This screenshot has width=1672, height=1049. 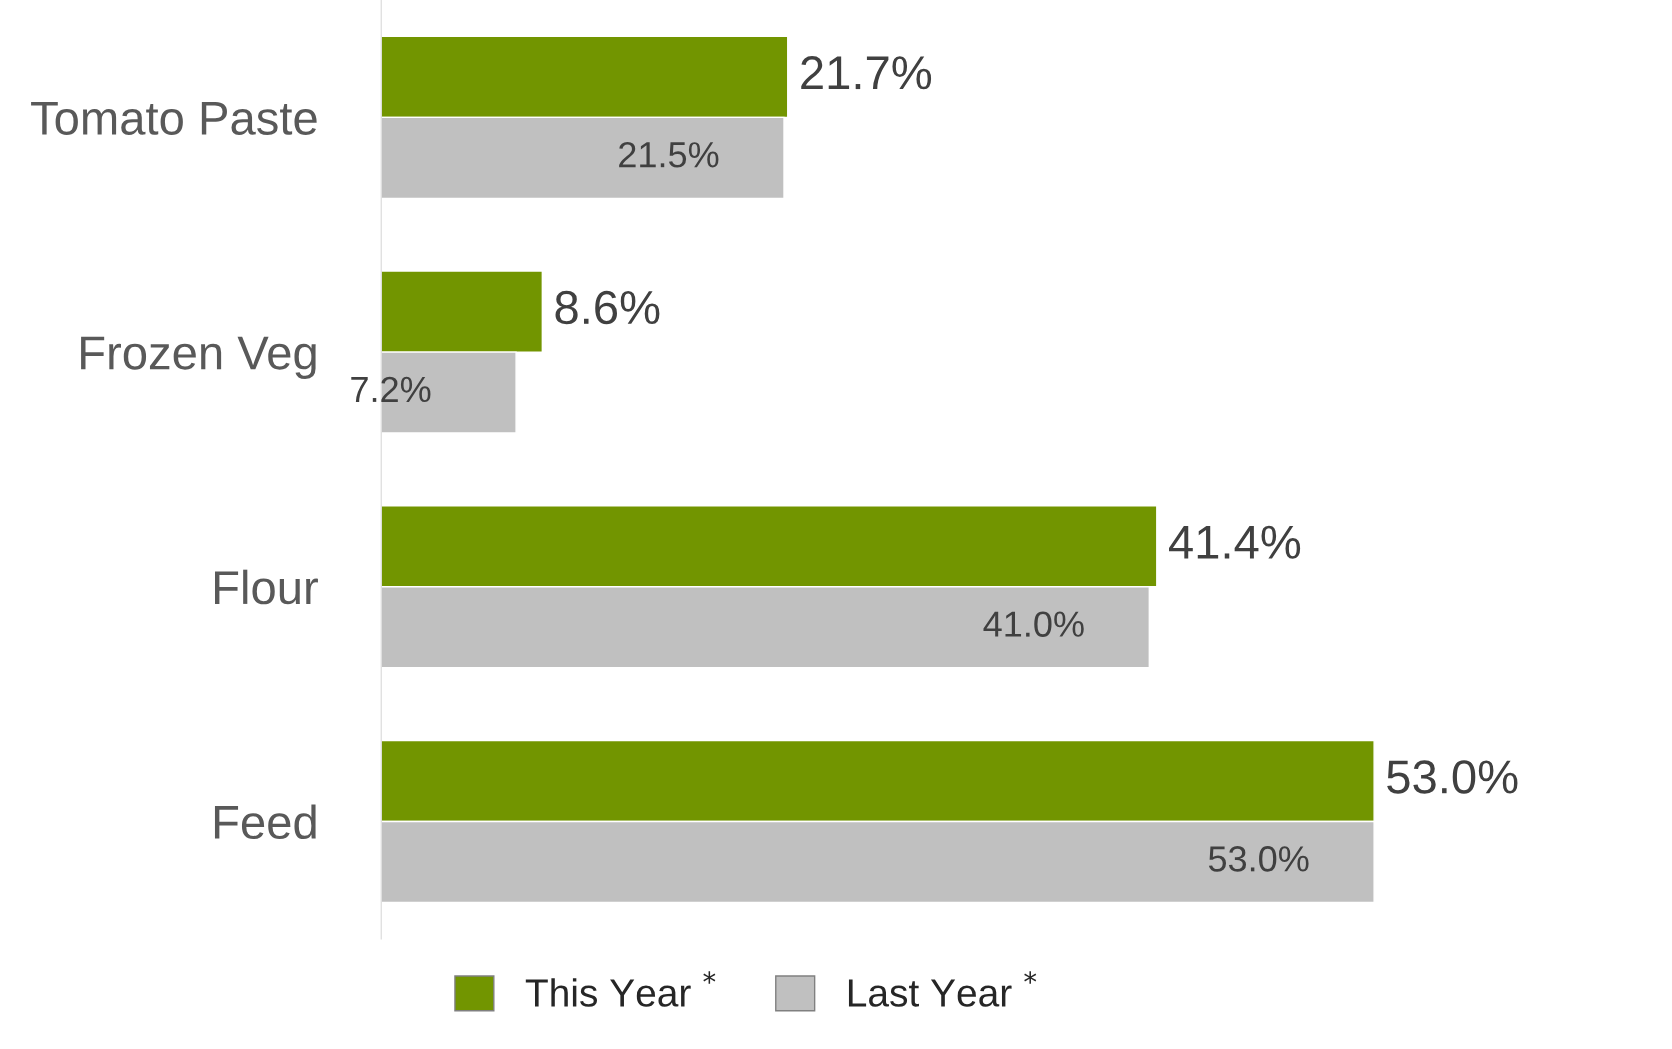 What do you see at coordinates (1033, 624) in the screenshot?
I see `data-label: 41.0%` at bounding box center [1033, 624].